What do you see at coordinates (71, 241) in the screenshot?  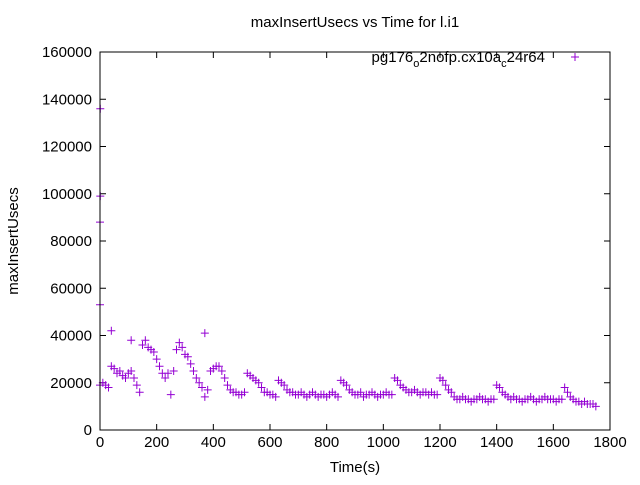 I see `y-tick-label: 80000` at bounding box center [71, 241].